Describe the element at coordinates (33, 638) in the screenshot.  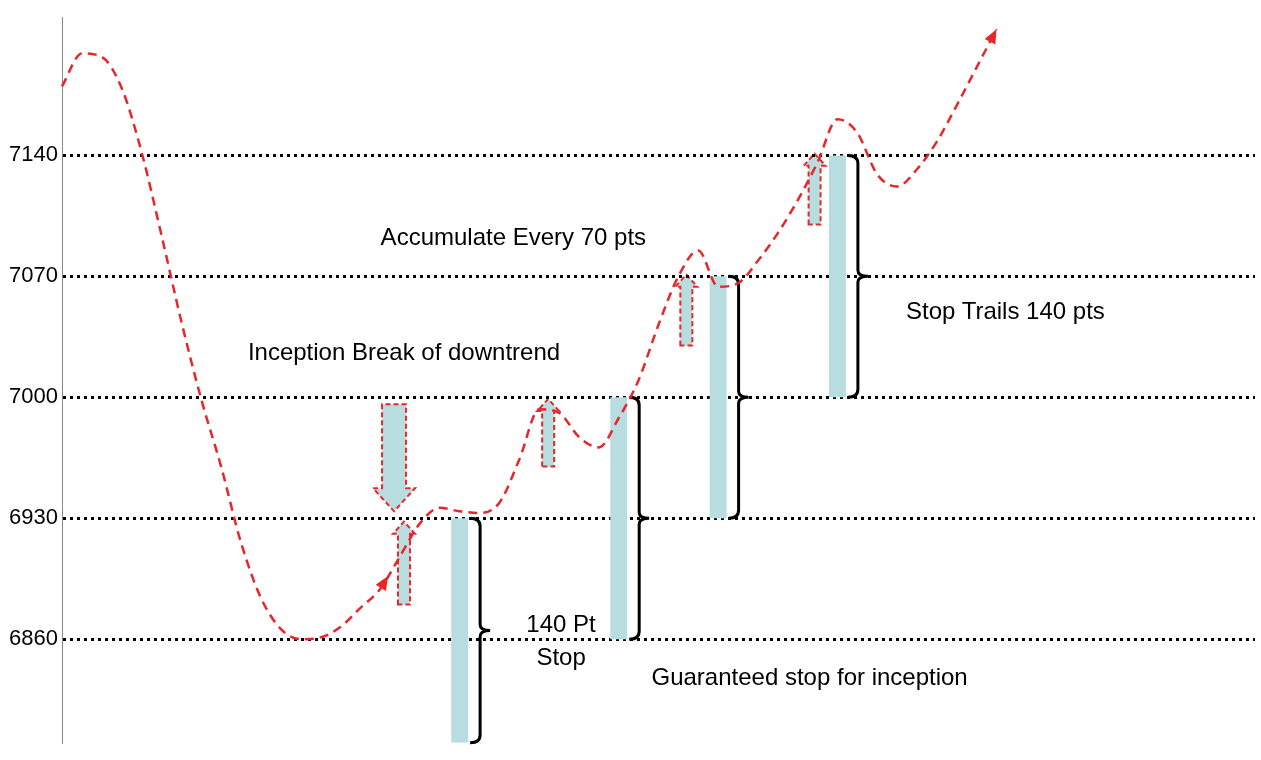
I see `y-tick-label: 6860` at that location.